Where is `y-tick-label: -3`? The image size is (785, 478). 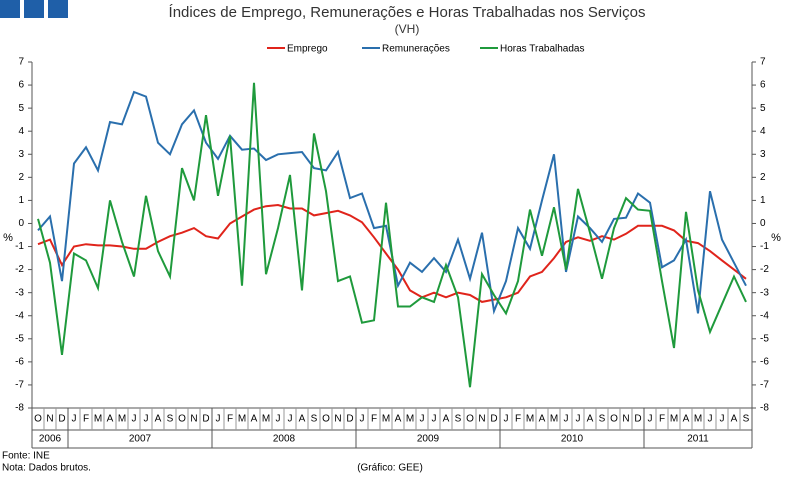 y-tick-label: -3 is located at coordinates (19, 292).